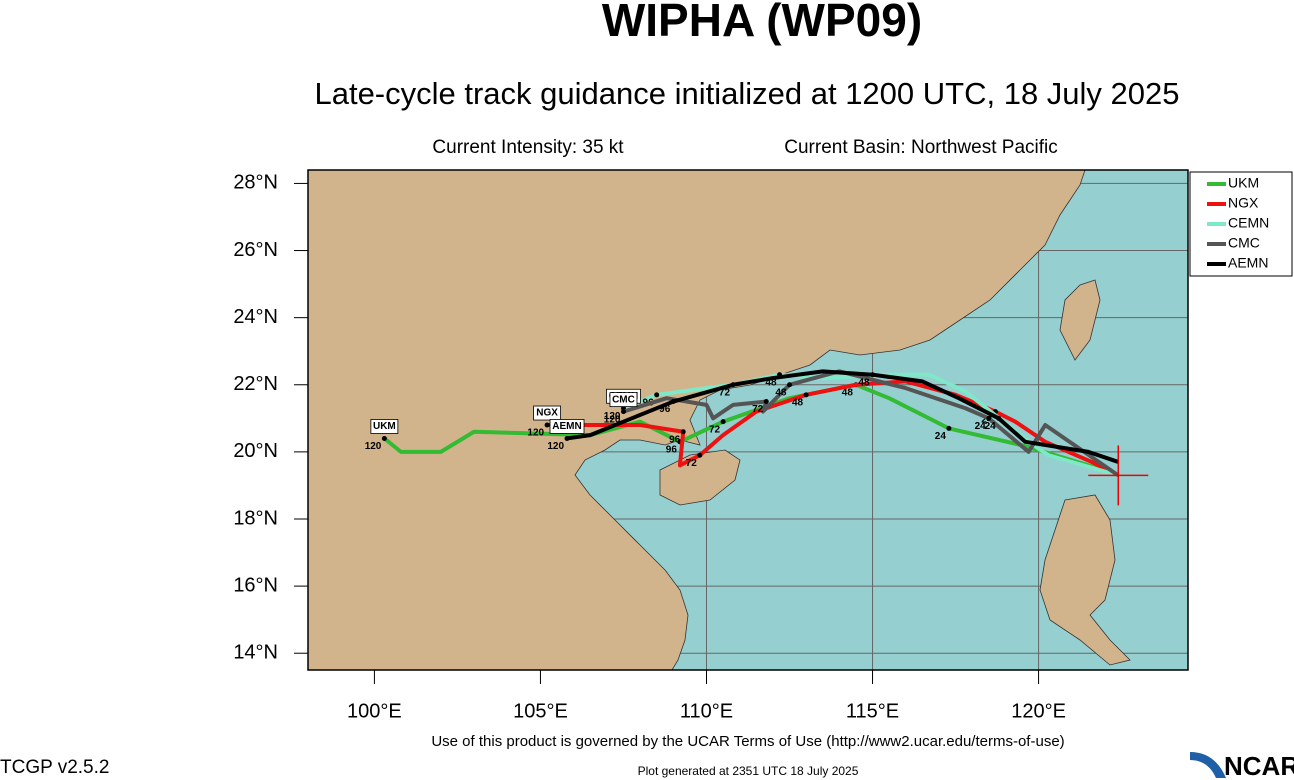  I want to click on model-tag: CMC, so click(623, 399).